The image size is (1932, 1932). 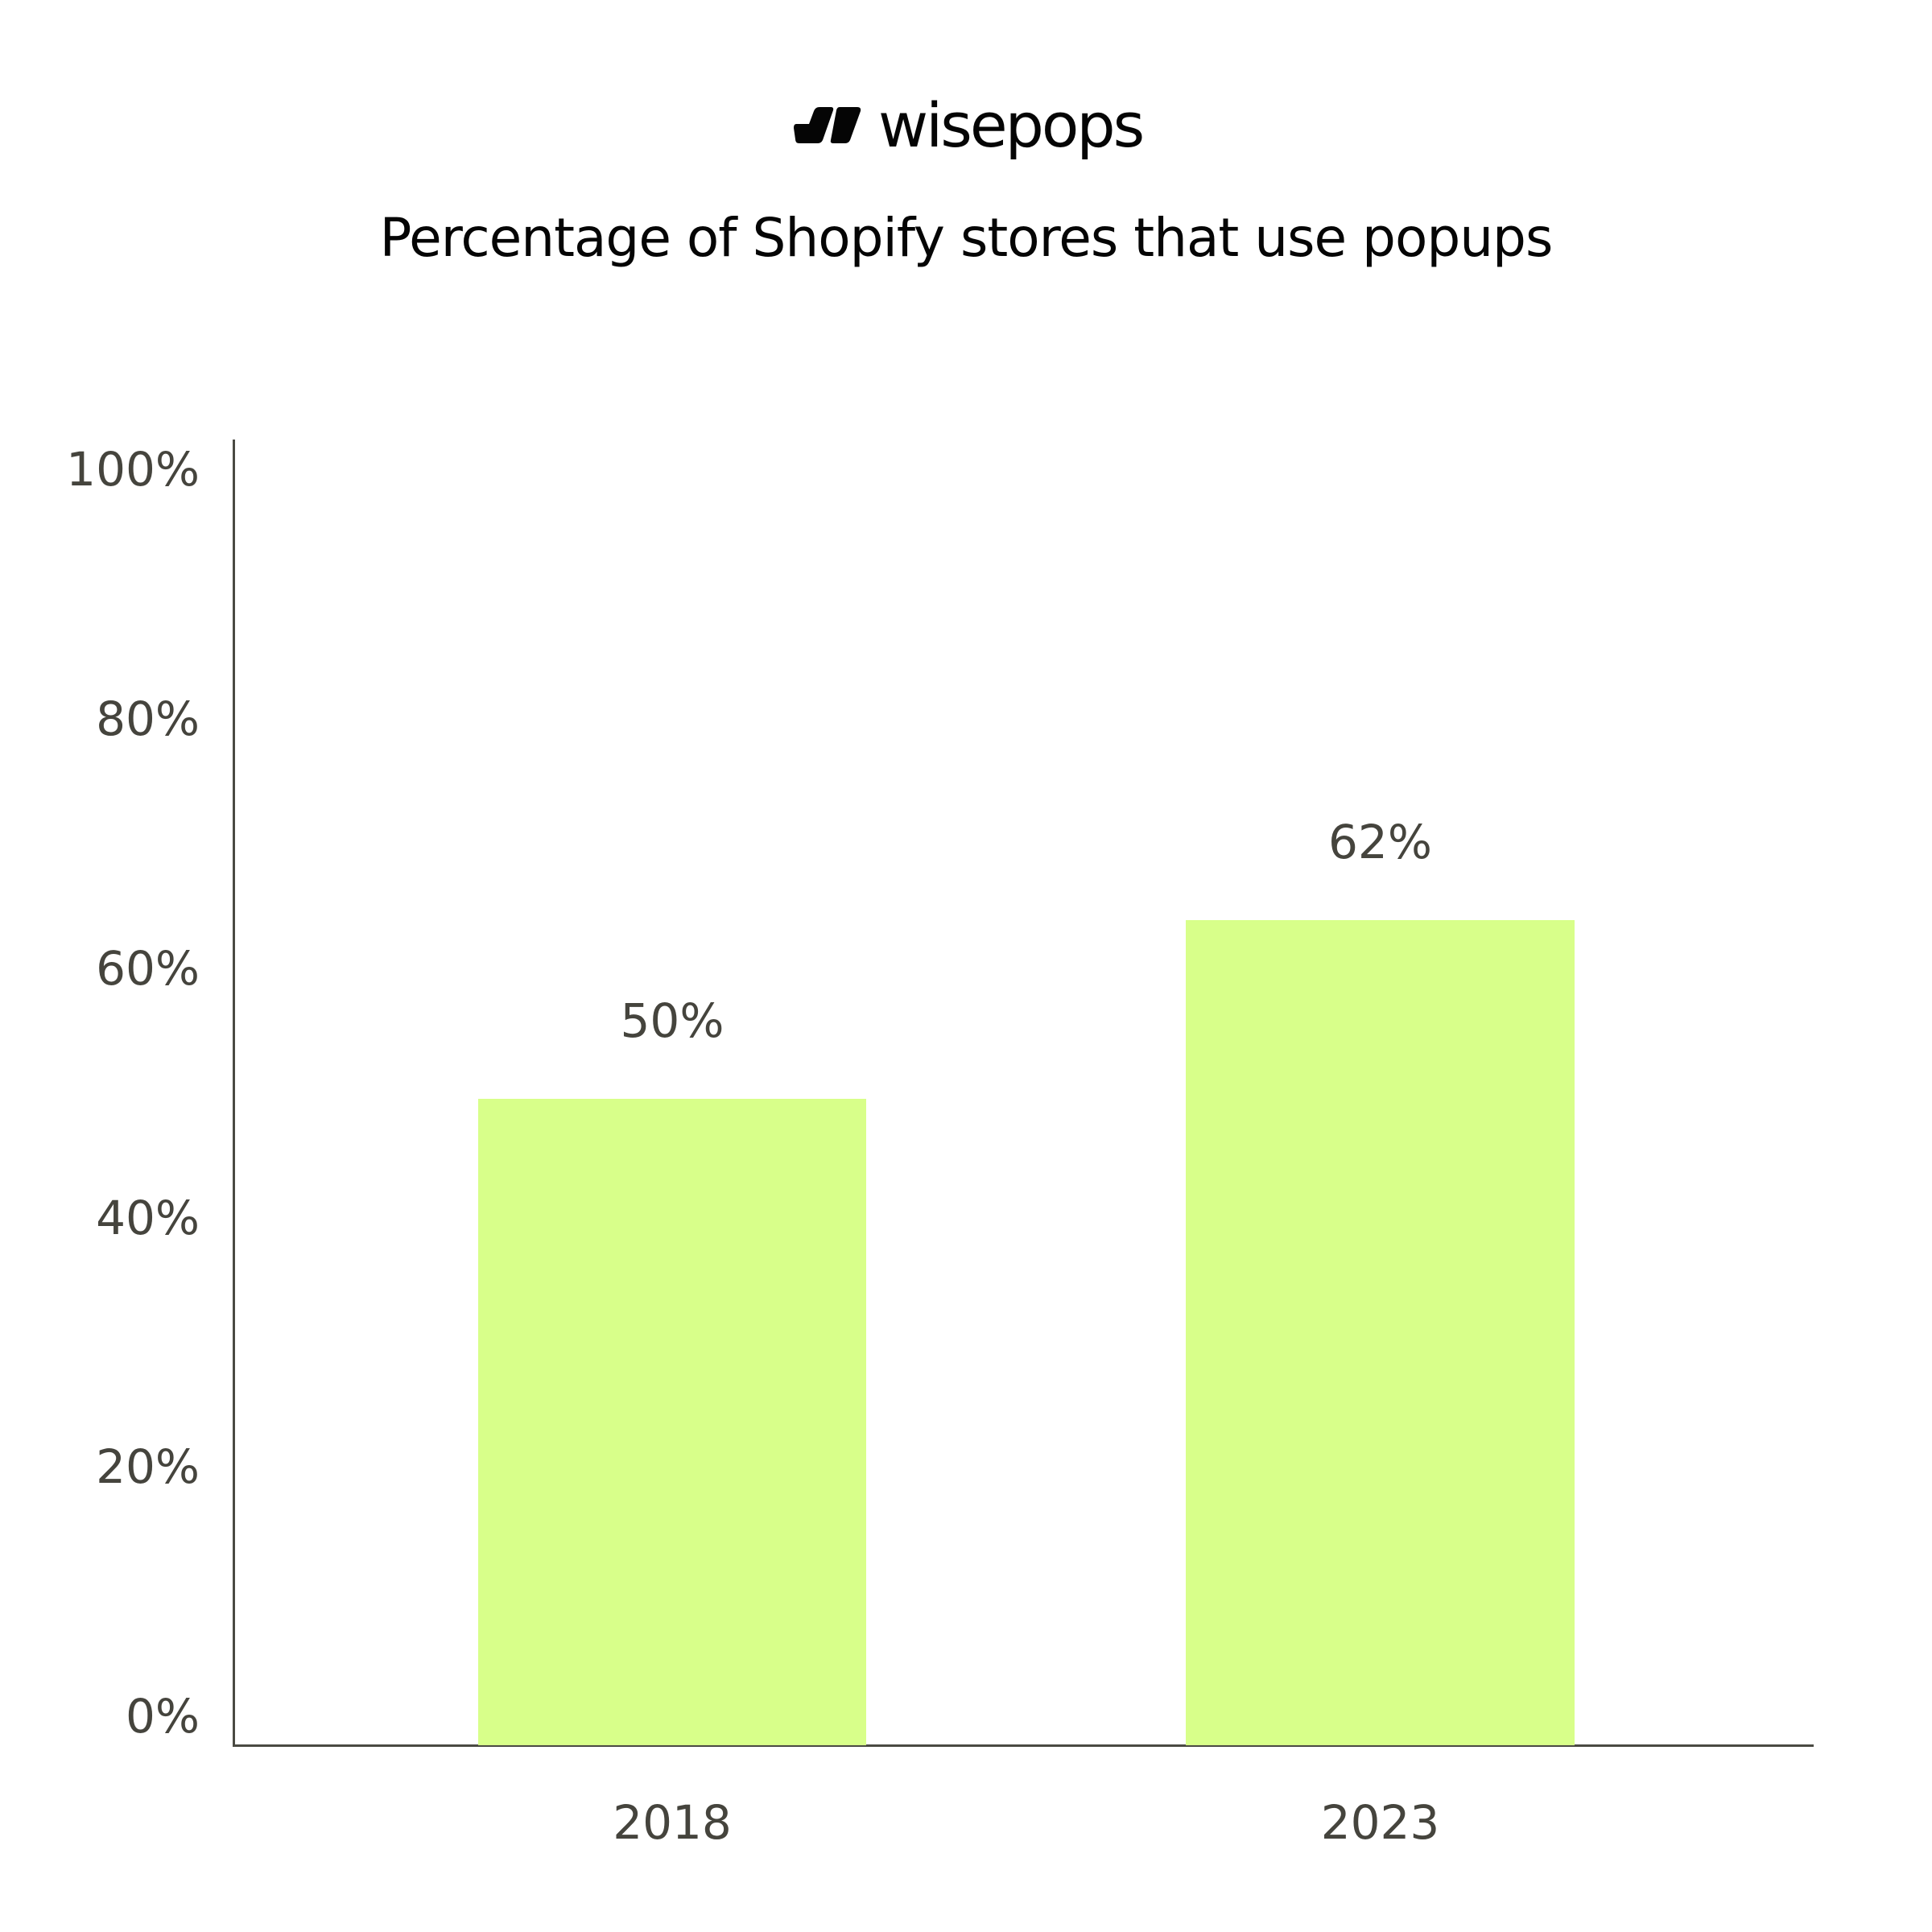 I want to click on wisepops-wordmark: wisepops, so click(x=1011, y=125).